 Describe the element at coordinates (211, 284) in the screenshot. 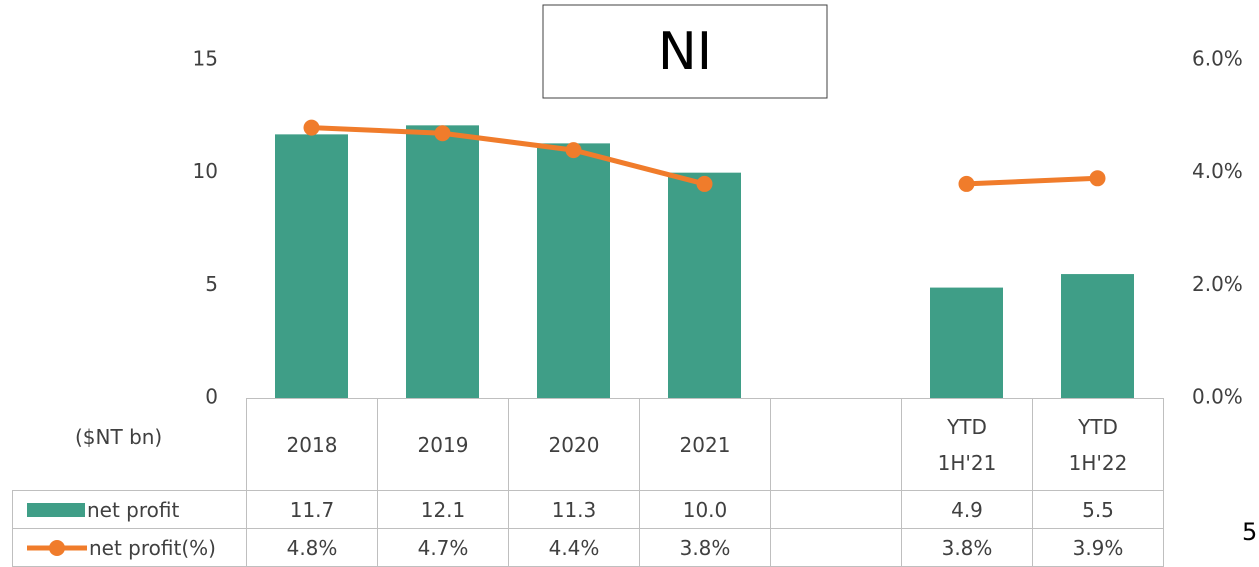

I see `y-tick-label: 5` at that location.